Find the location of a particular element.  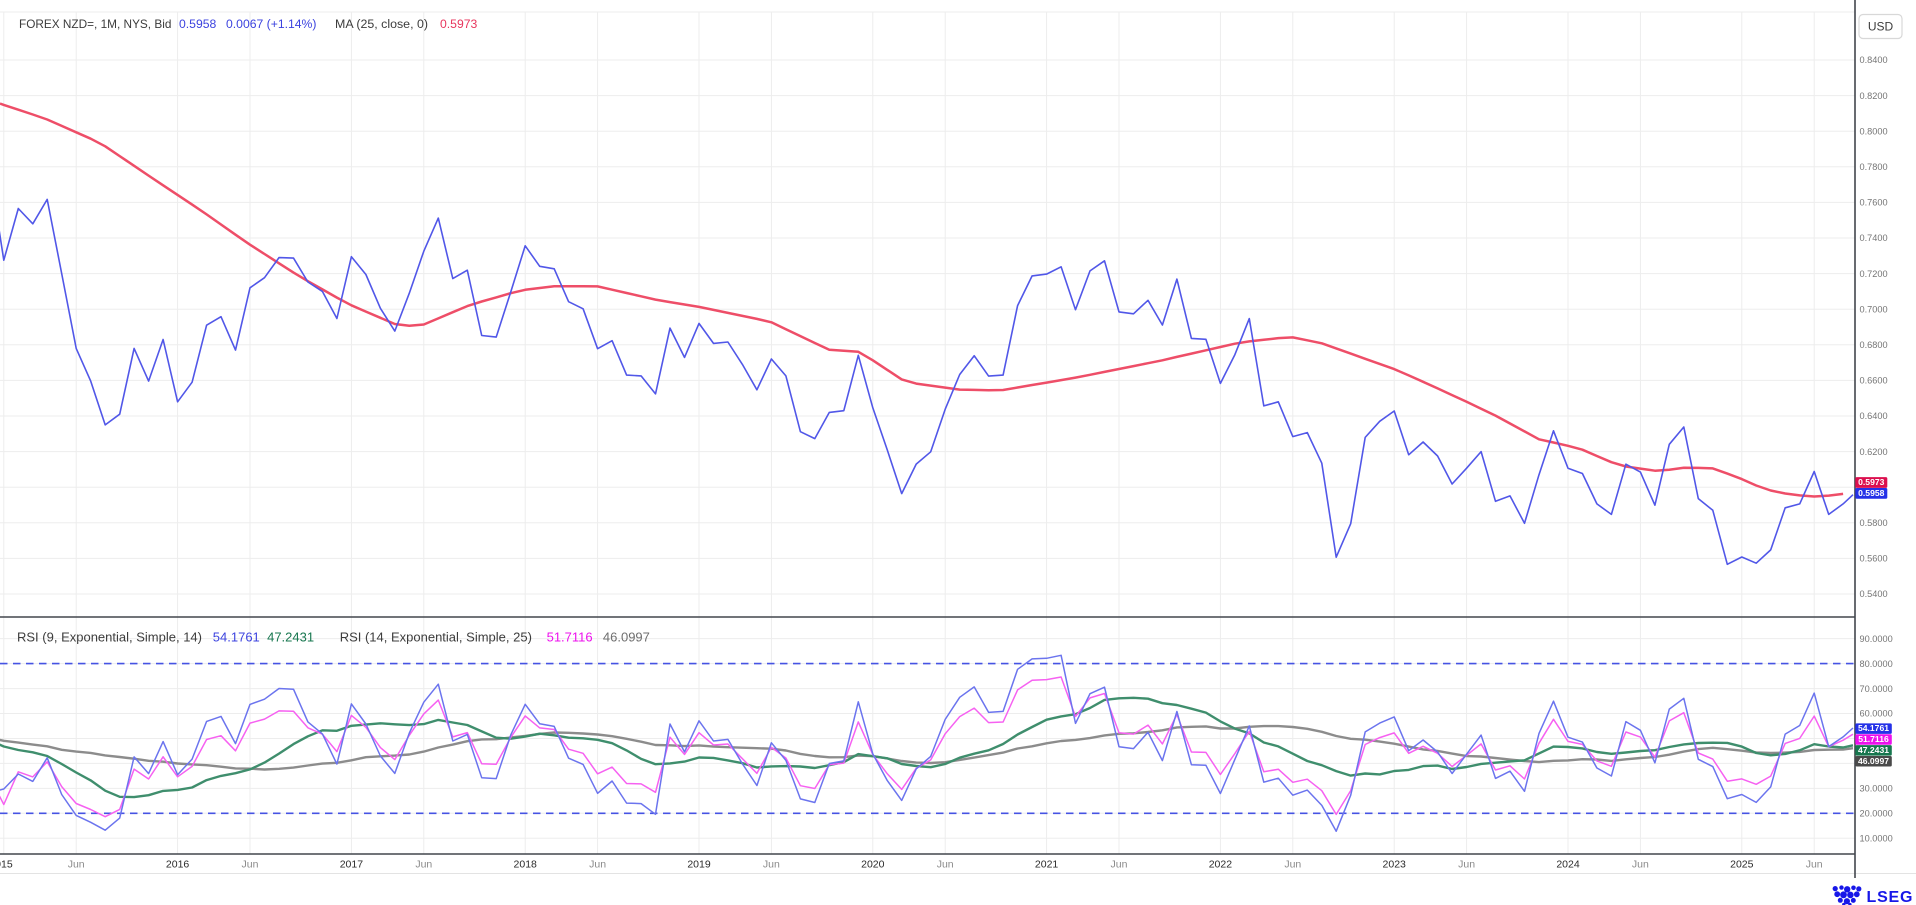

svg-text: 0.6800 is located at coordinates (1874, 345).